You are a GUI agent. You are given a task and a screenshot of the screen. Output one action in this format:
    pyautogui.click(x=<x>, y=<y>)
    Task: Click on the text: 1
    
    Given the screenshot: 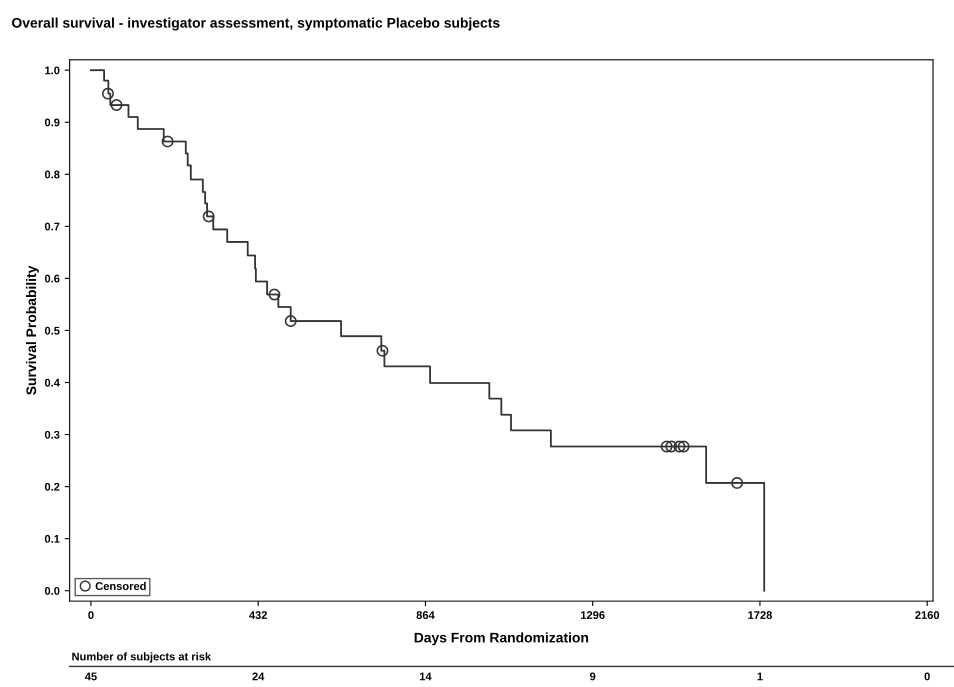 What is the action you would take?
    pyautogui.click(x=760, y=676)
    